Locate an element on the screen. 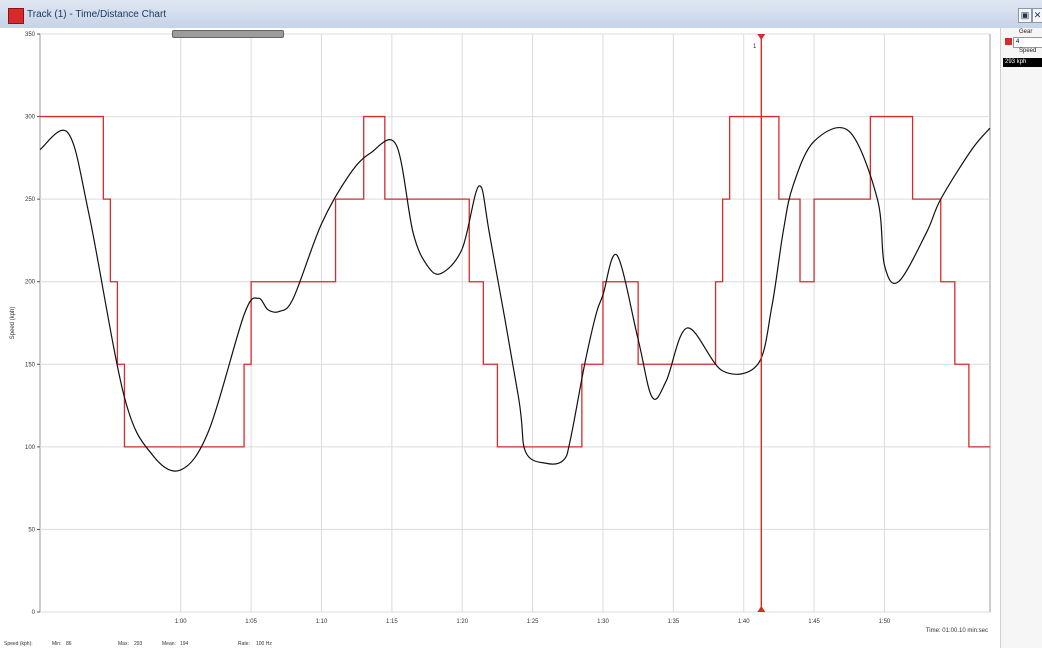 The height and width of the screenshot is (648, 1042). x-tick-label: 1:25 is located at coordinates (533, 622).